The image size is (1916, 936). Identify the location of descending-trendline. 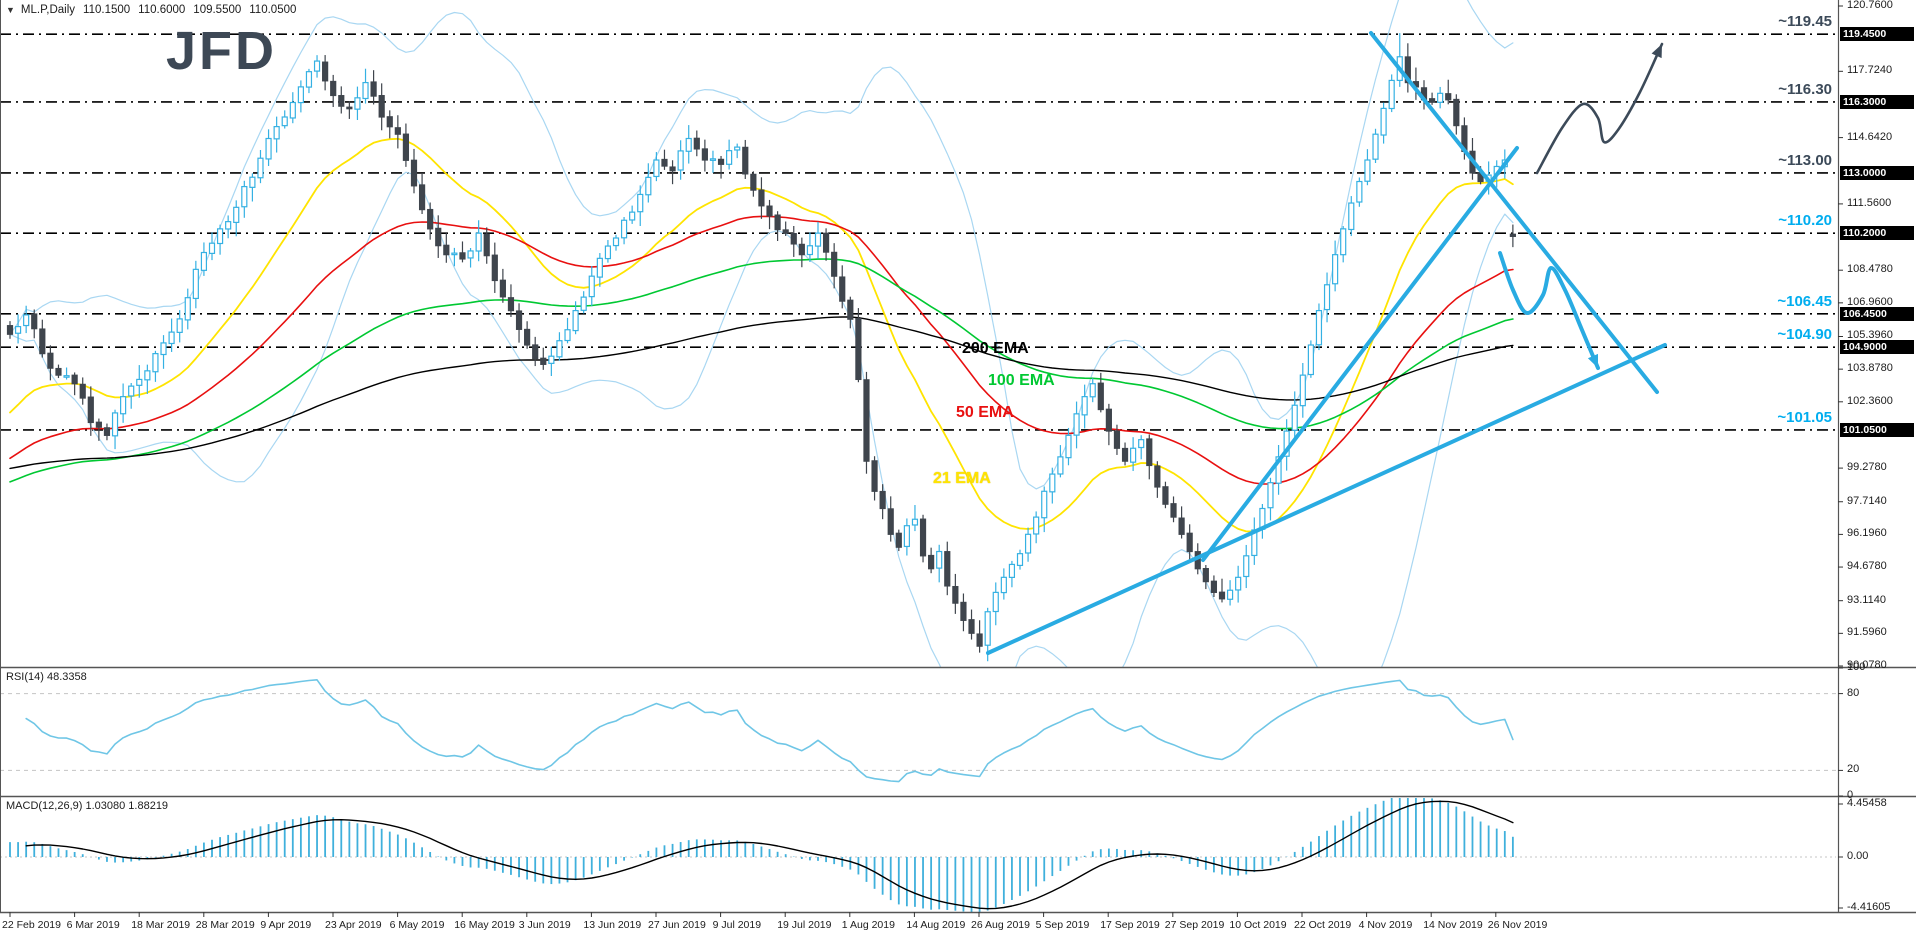
(1514, 212).